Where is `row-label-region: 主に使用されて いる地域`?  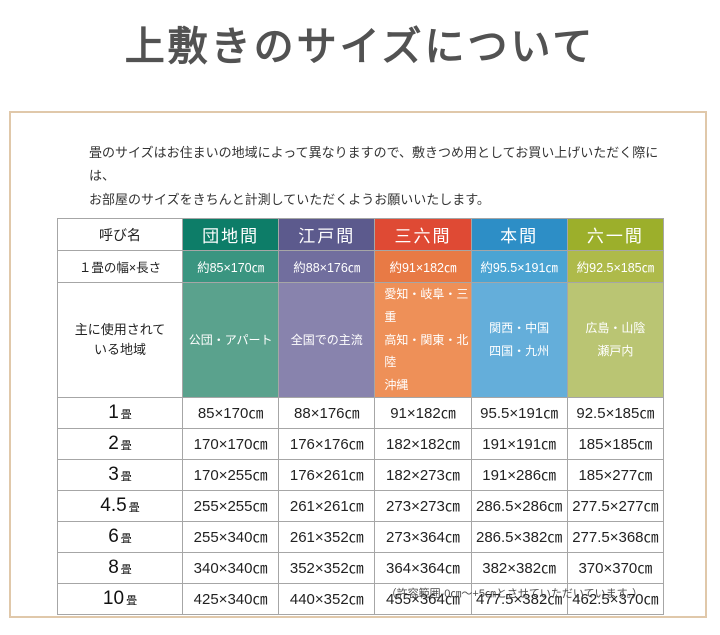 row-label-region: 主に使用されて いる地域 is located at coordinates (120, 340).